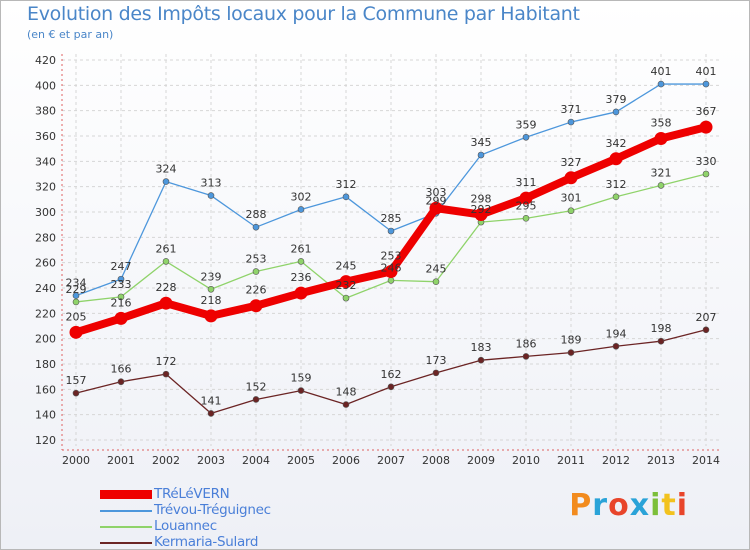 The height and width of the screenshot is (550, 750). What do you see at coordinates (211, 183) in the screenshot?
I see `data-label: 313` at bounding box center [211, 183].